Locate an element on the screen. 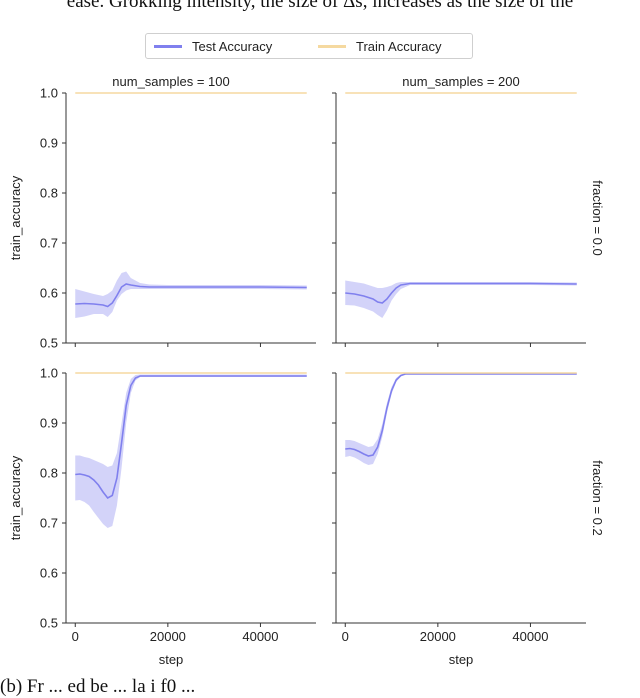 The width and height of the screenshot is (640, 698). y-tick-label-r0c0: 1.0 is located at coordinates (49, 93).